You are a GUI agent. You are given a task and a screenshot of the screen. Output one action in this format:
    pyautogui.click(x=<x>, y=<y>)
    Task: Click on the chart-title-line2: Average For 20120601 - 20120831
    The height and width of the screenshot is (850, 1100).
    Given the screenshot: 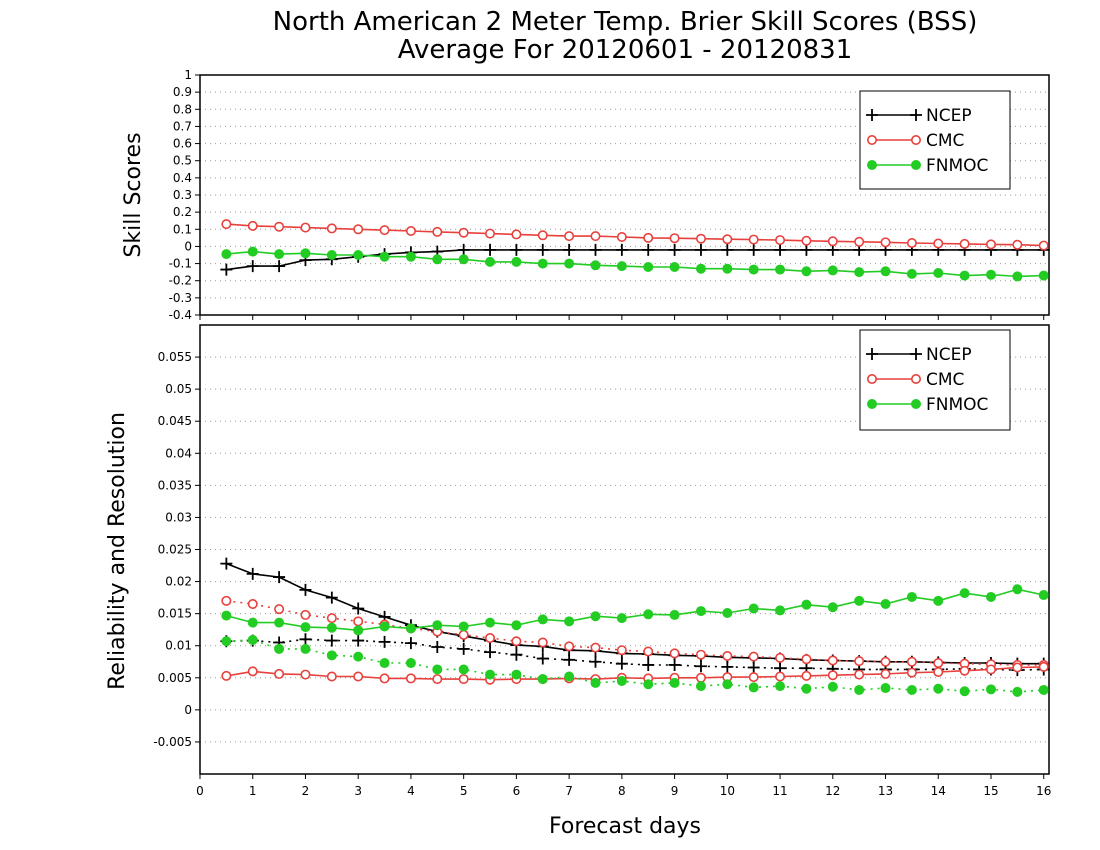 What is the action you would take?
    pyautogui.click(x=625, y=50)
    